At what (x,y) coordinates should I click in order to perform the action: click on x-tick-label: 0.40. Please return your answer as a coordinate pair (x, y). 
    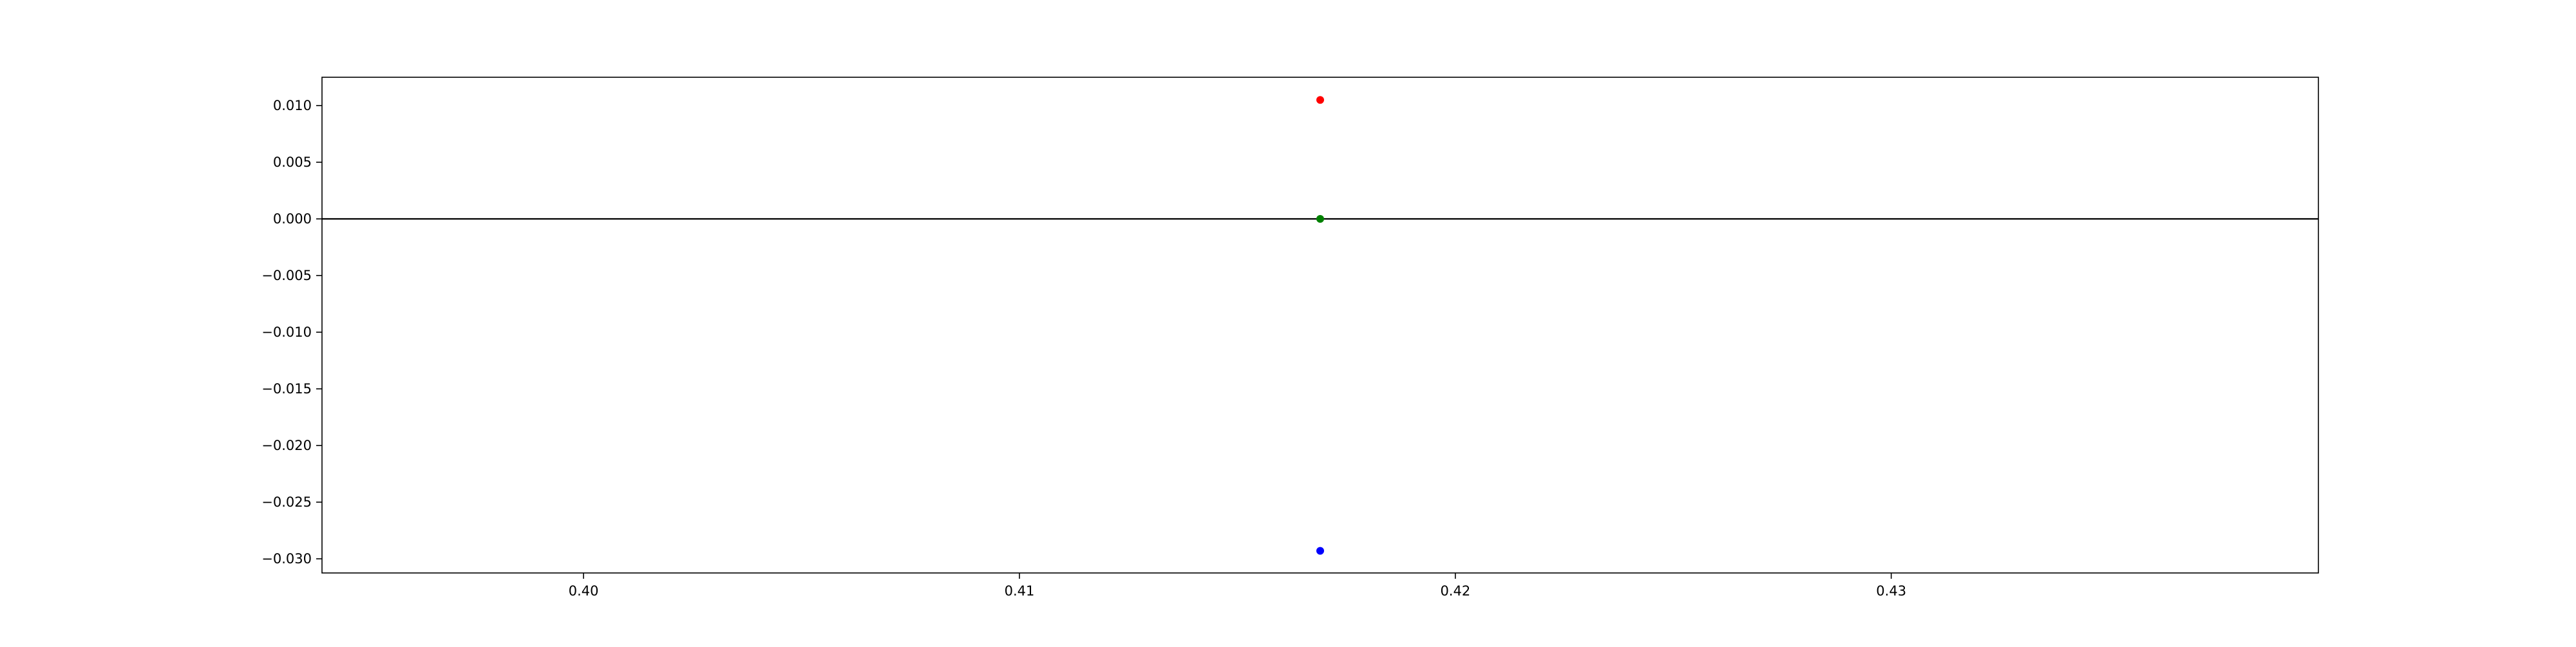
    Looking at the image, I should click on (584, 591).